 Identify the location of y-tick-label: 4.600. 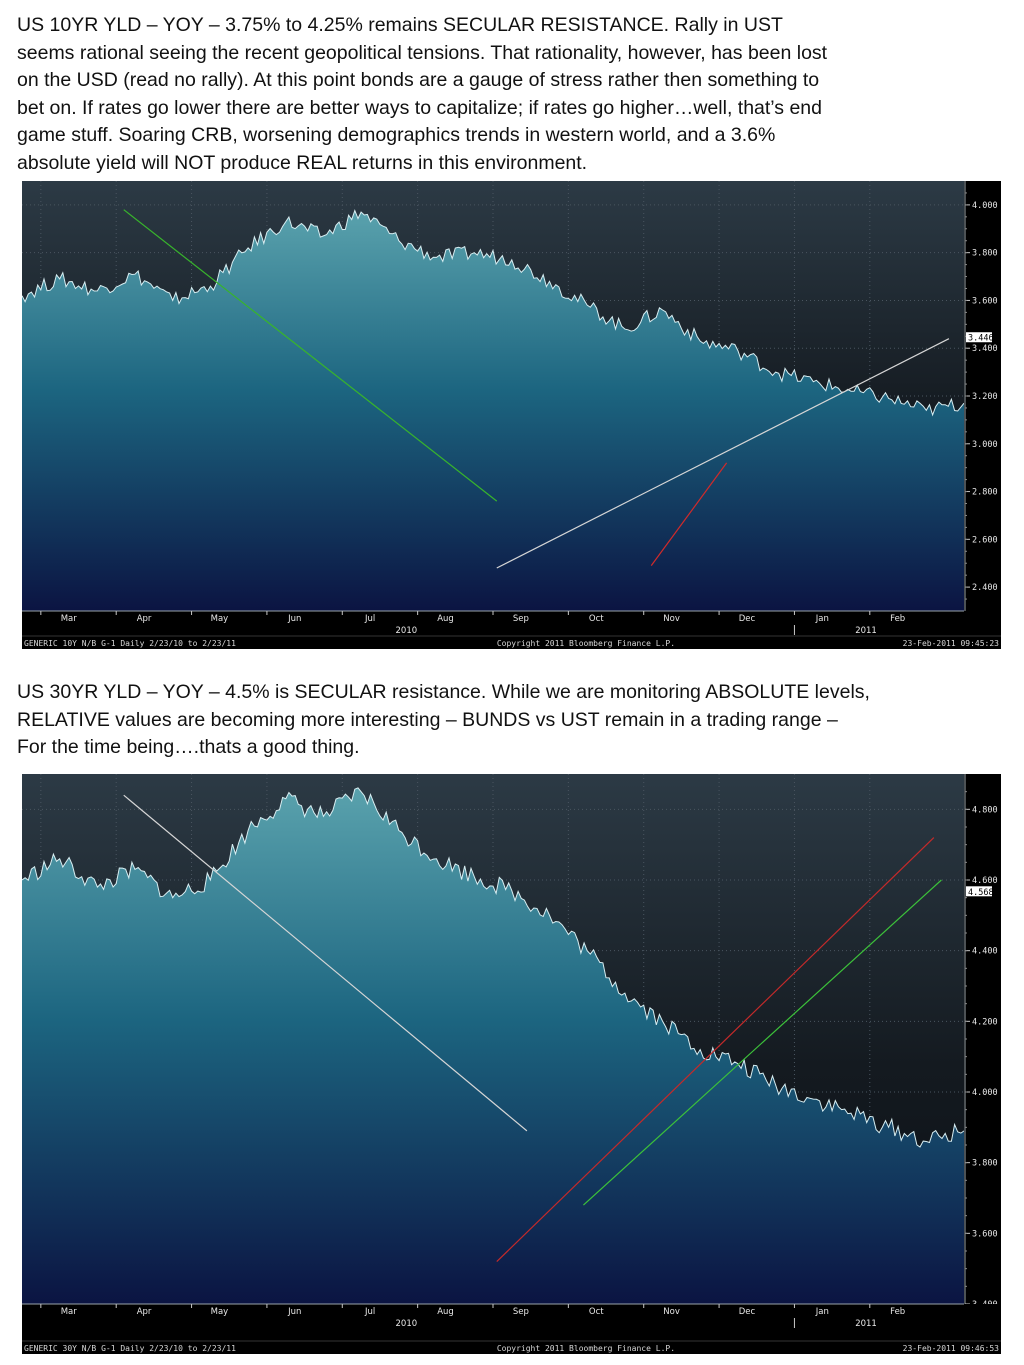
(985, 881).